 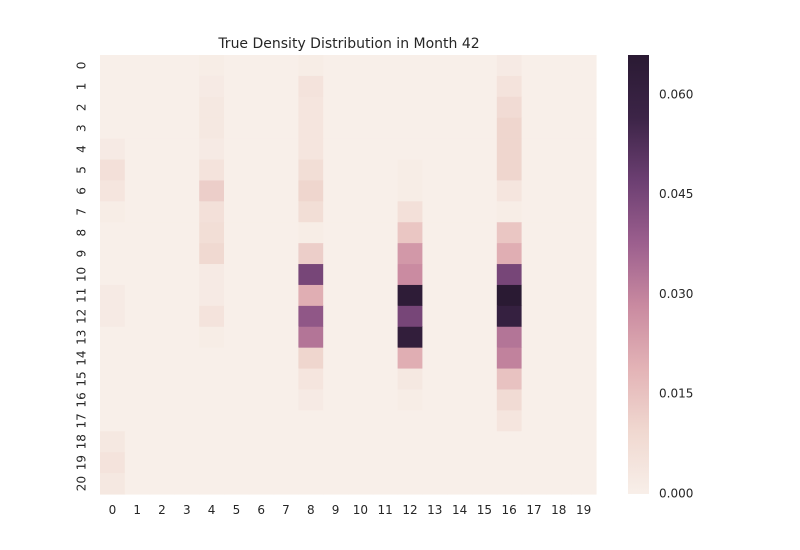 What do you see at coordinates (261, 510) in the screenshot?
I see `x-tick-label: 6` at bounding box center [261, 510].